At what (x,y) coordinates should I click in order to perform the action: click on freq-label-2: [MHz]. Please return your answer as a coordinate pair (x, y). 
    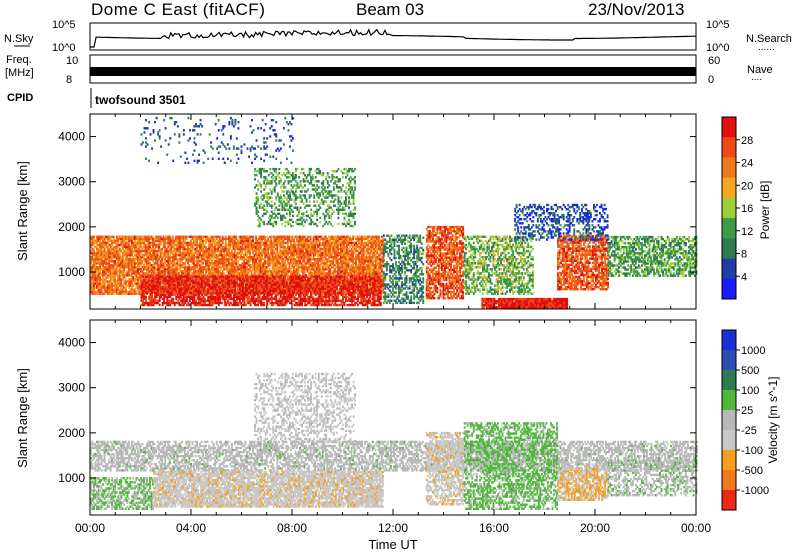
    Looking at the image, I should click on (19, 73).